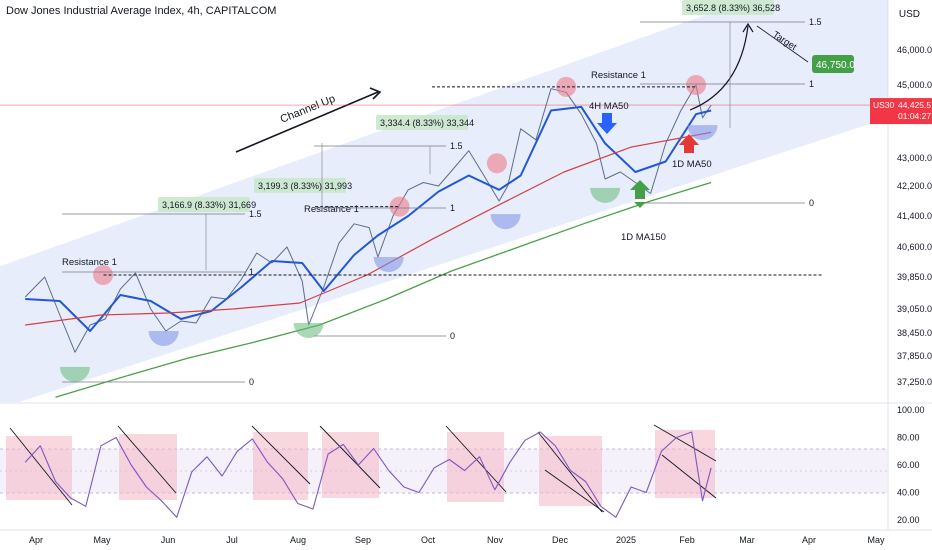  What do you see at coordinates (914, 356) in the screenshot?
I see `price-tick-10: 37,850.0` at bounding box center [914, 356].